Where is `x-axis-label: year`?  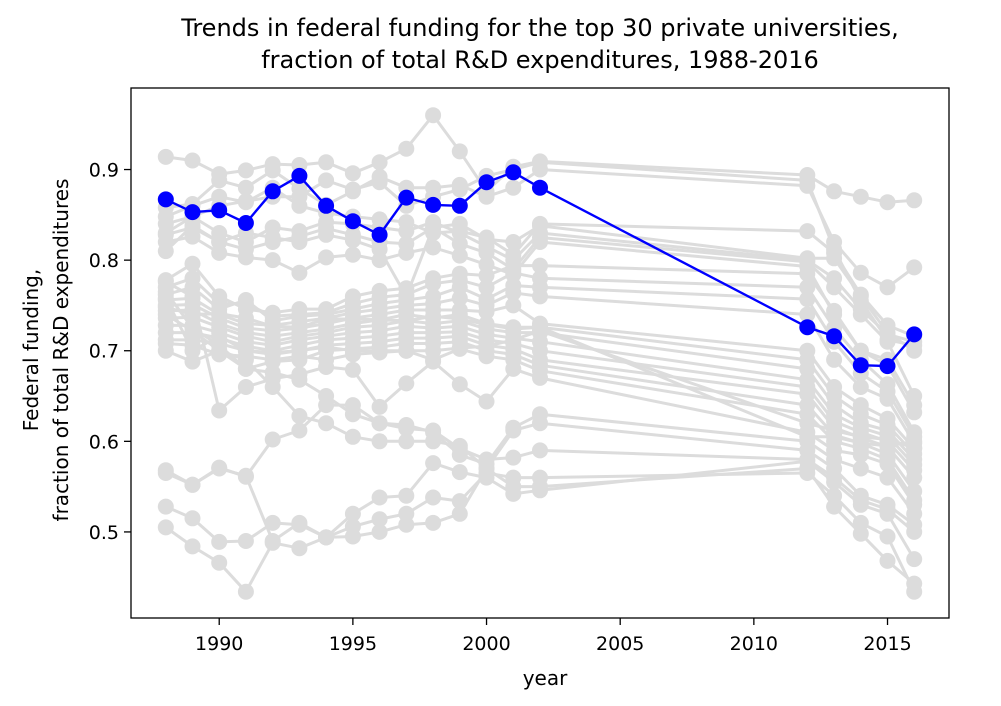
x-axis-label: year is located at coordinates (545, 678).